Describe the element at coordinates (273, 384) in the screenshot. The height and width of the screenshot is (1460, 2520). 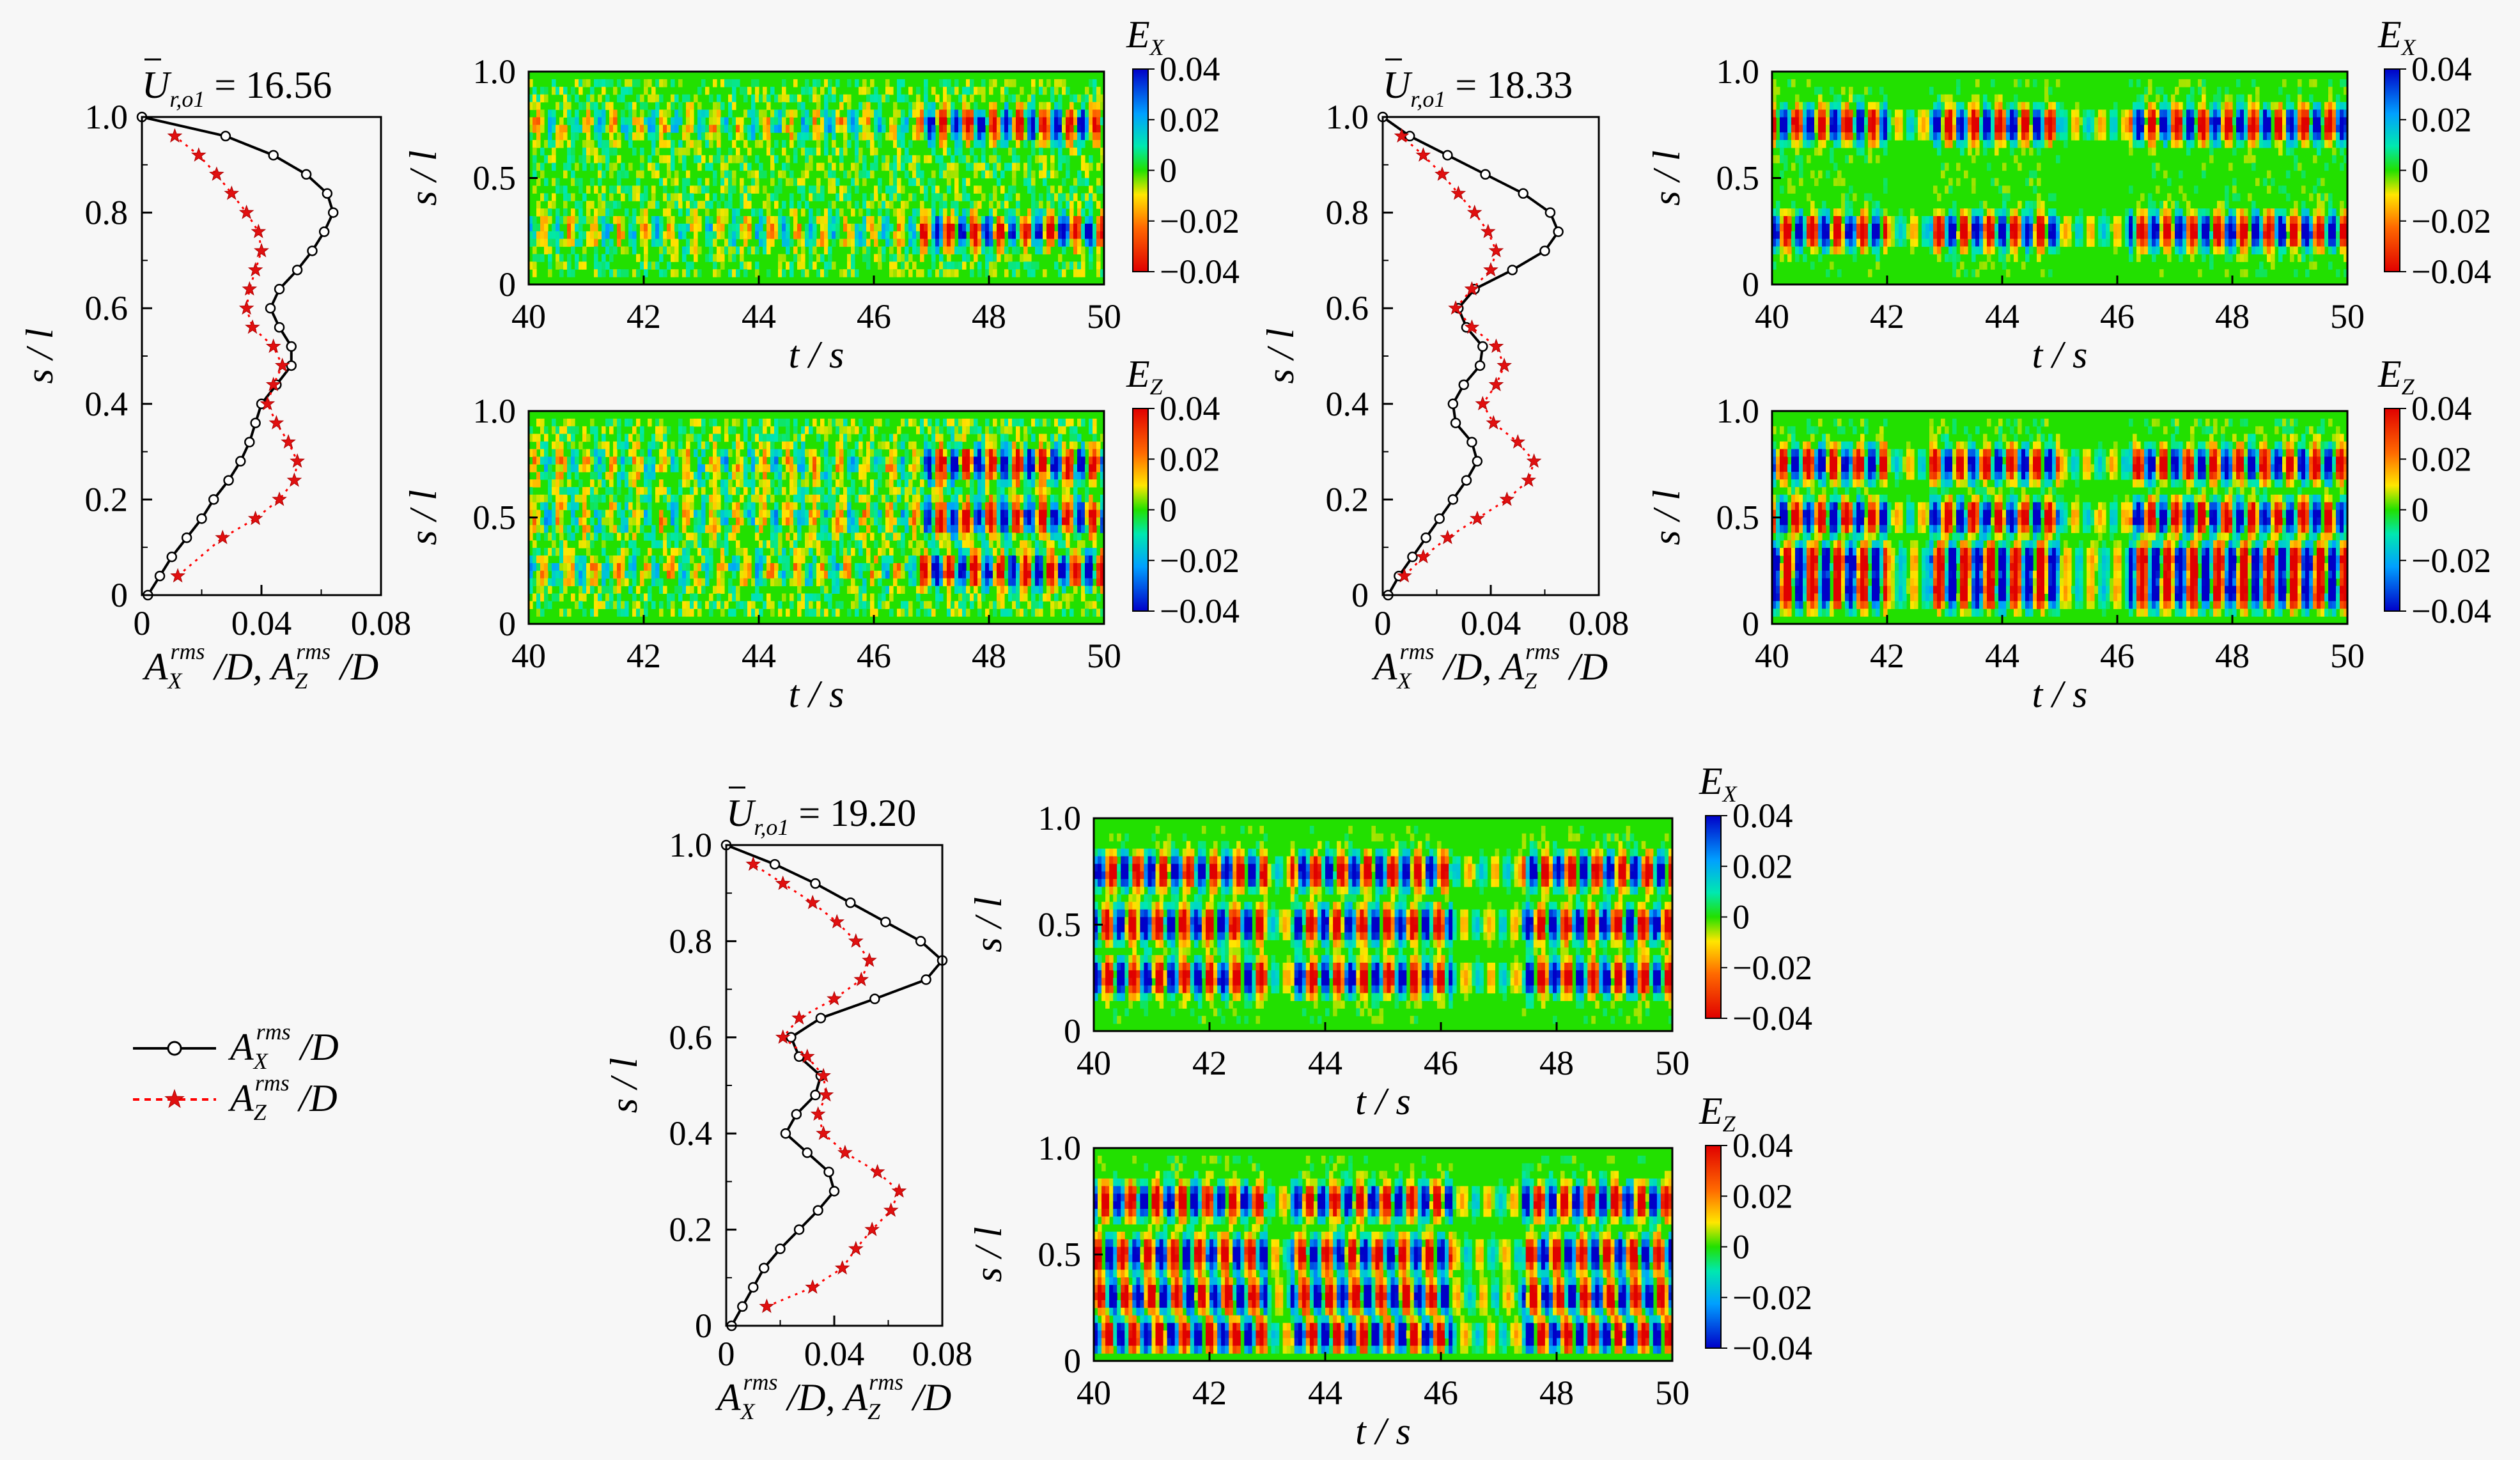
I see `az-rms-point` at that location.